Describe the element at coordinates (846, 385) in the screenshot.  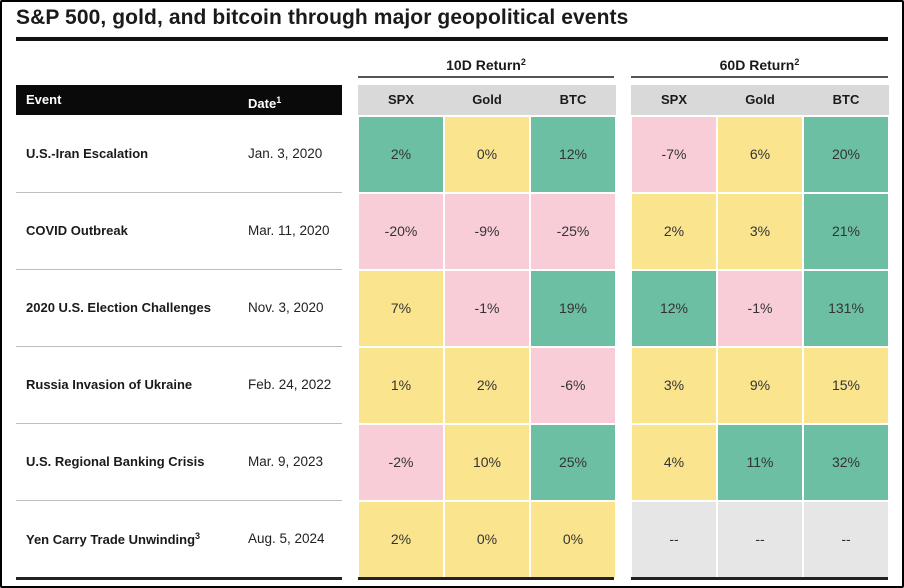
I see `return-cell: 15%` at that location.